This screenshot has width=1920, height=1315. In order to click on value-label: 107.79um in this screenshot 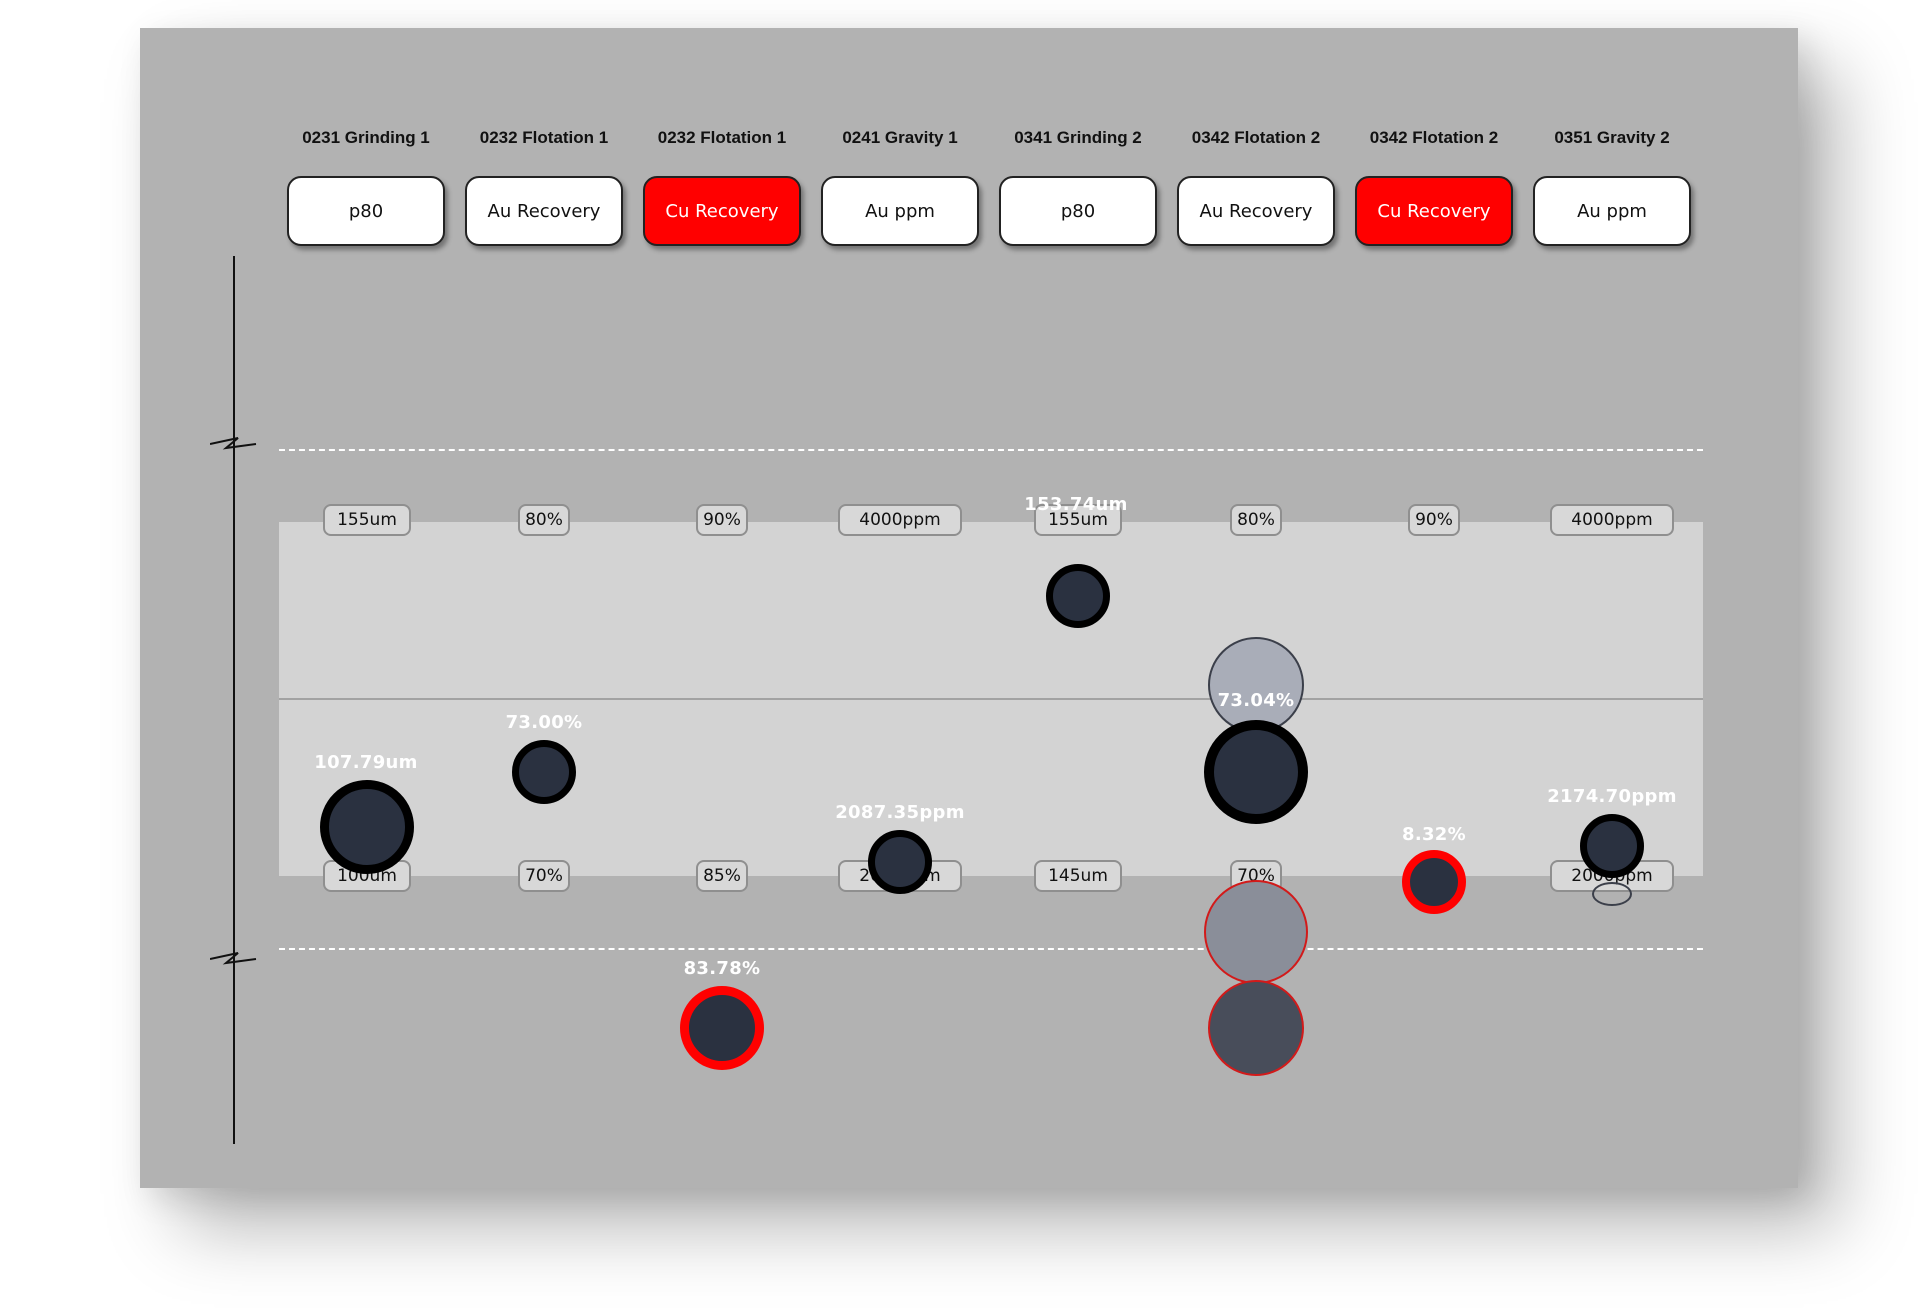, I will do `click(366, 762)`.